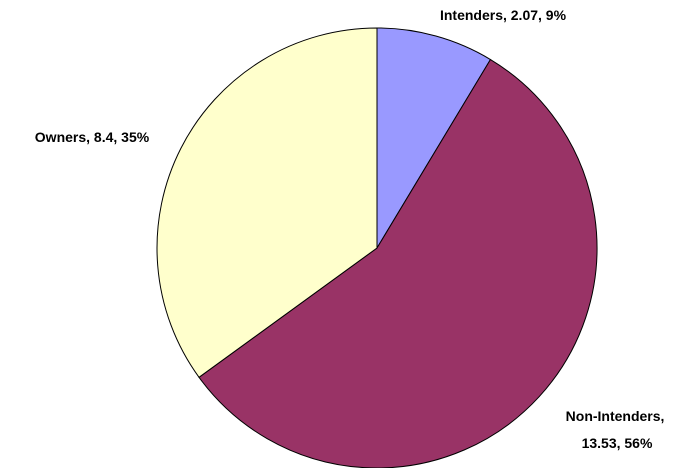 This screenshot has width=689, height=468. Describe the element at coordinates (503, 15) in the screenshot. I see `data-label-intenders: Intenders, 2.07, 9%` at that location.